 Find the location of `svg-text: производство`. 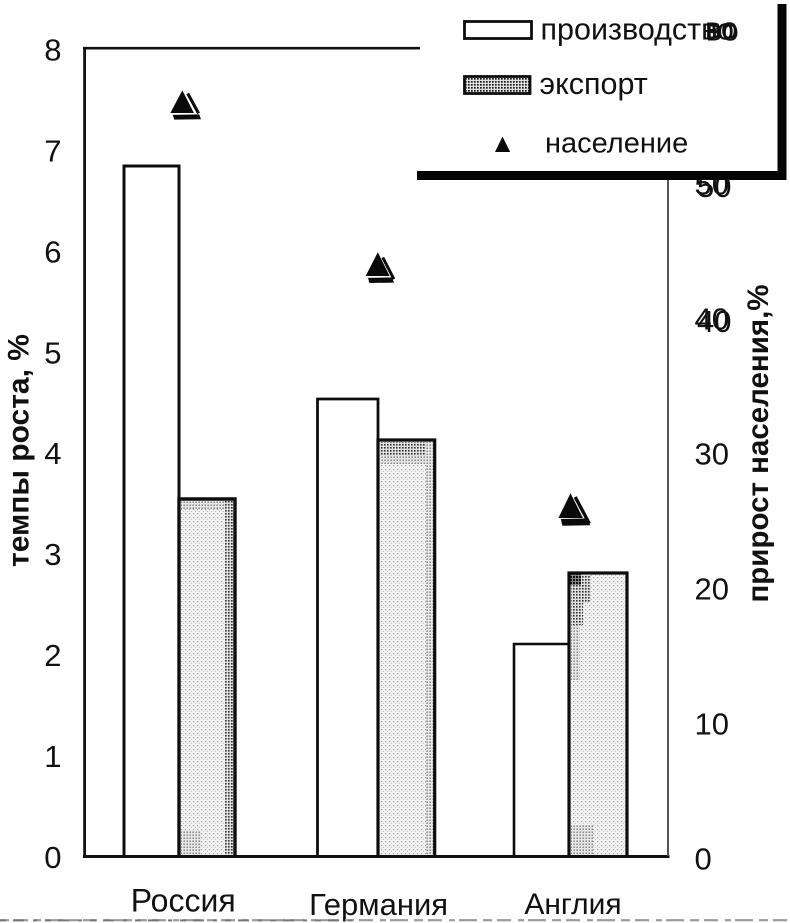

svg-text: производство is located at coordinates (637, 30).